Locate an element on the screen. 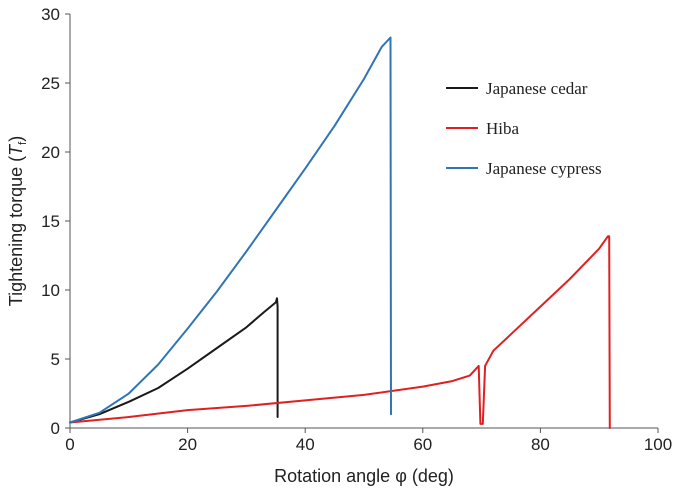 The image size is (685, 493). series-line-japanese-cedar is located at coordinates (174, 360).